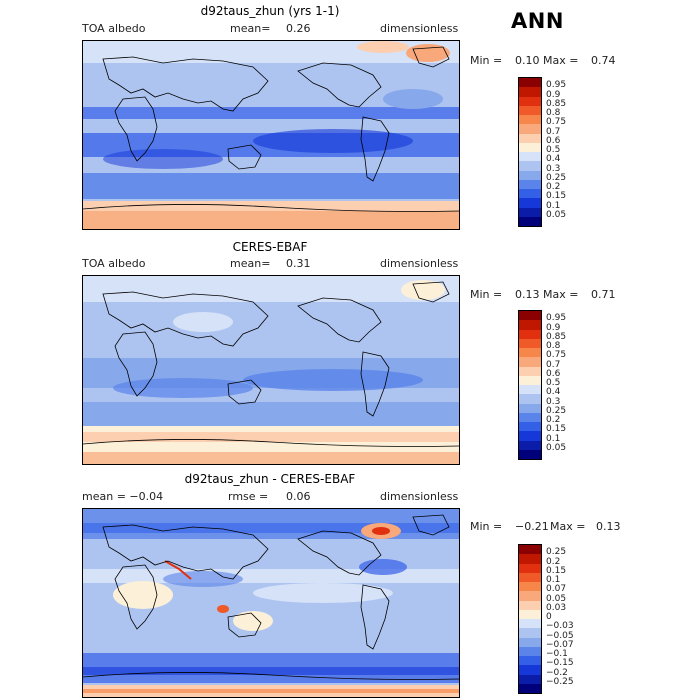 The height and width of the screenshot is (700, 700). I want to click on min-value: 0.10, so click(527, 60).